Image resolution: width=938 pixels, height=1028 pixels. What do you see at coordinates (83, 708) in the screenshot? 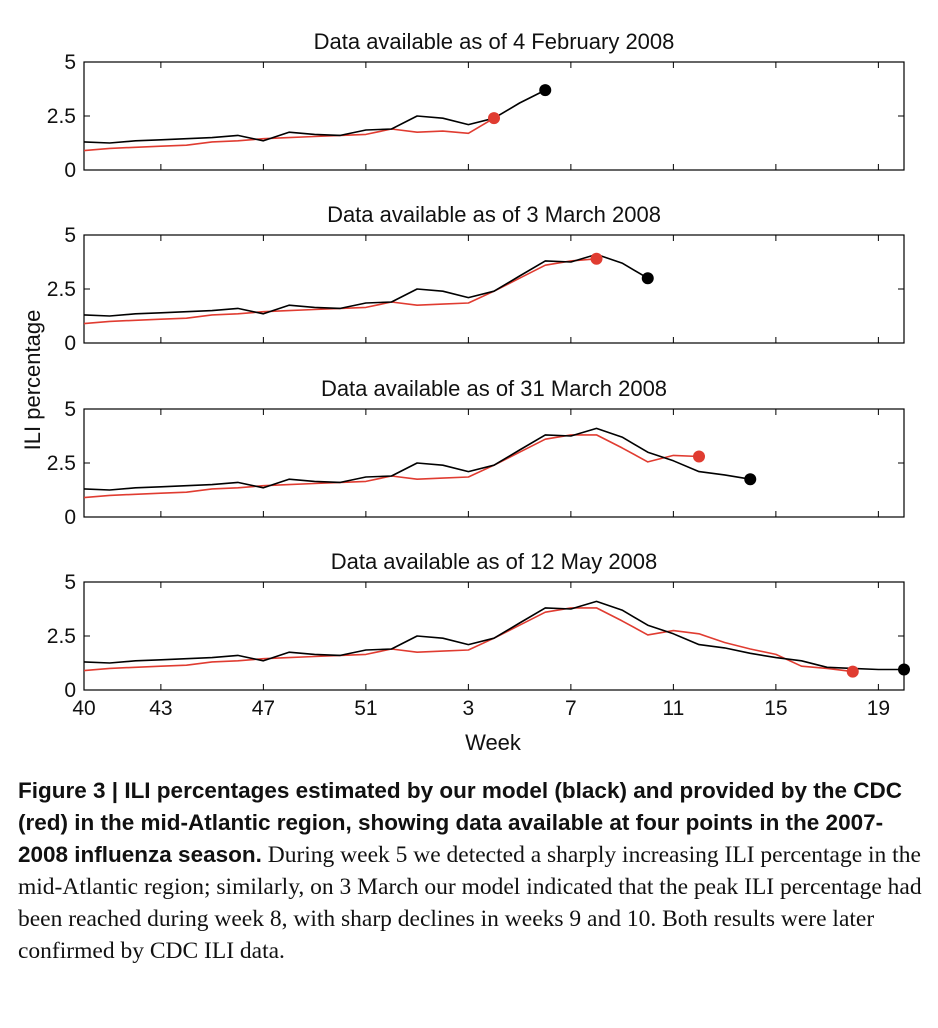
I see `x-tick-label: 40` at bounding box center [83, 708].